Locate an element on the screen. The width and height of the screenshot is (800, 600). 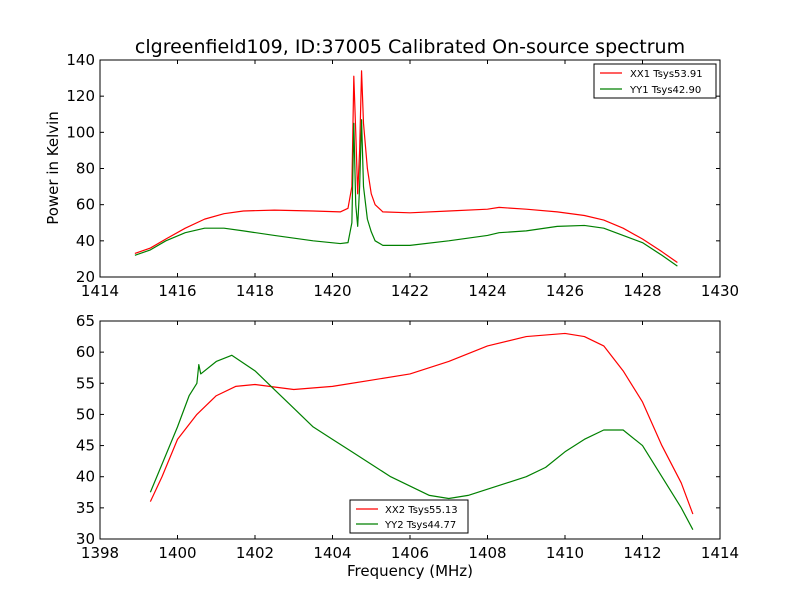
bottom-legend-label-xx2: XX2 Tsys55.13 is located at coordinates (421, 510).